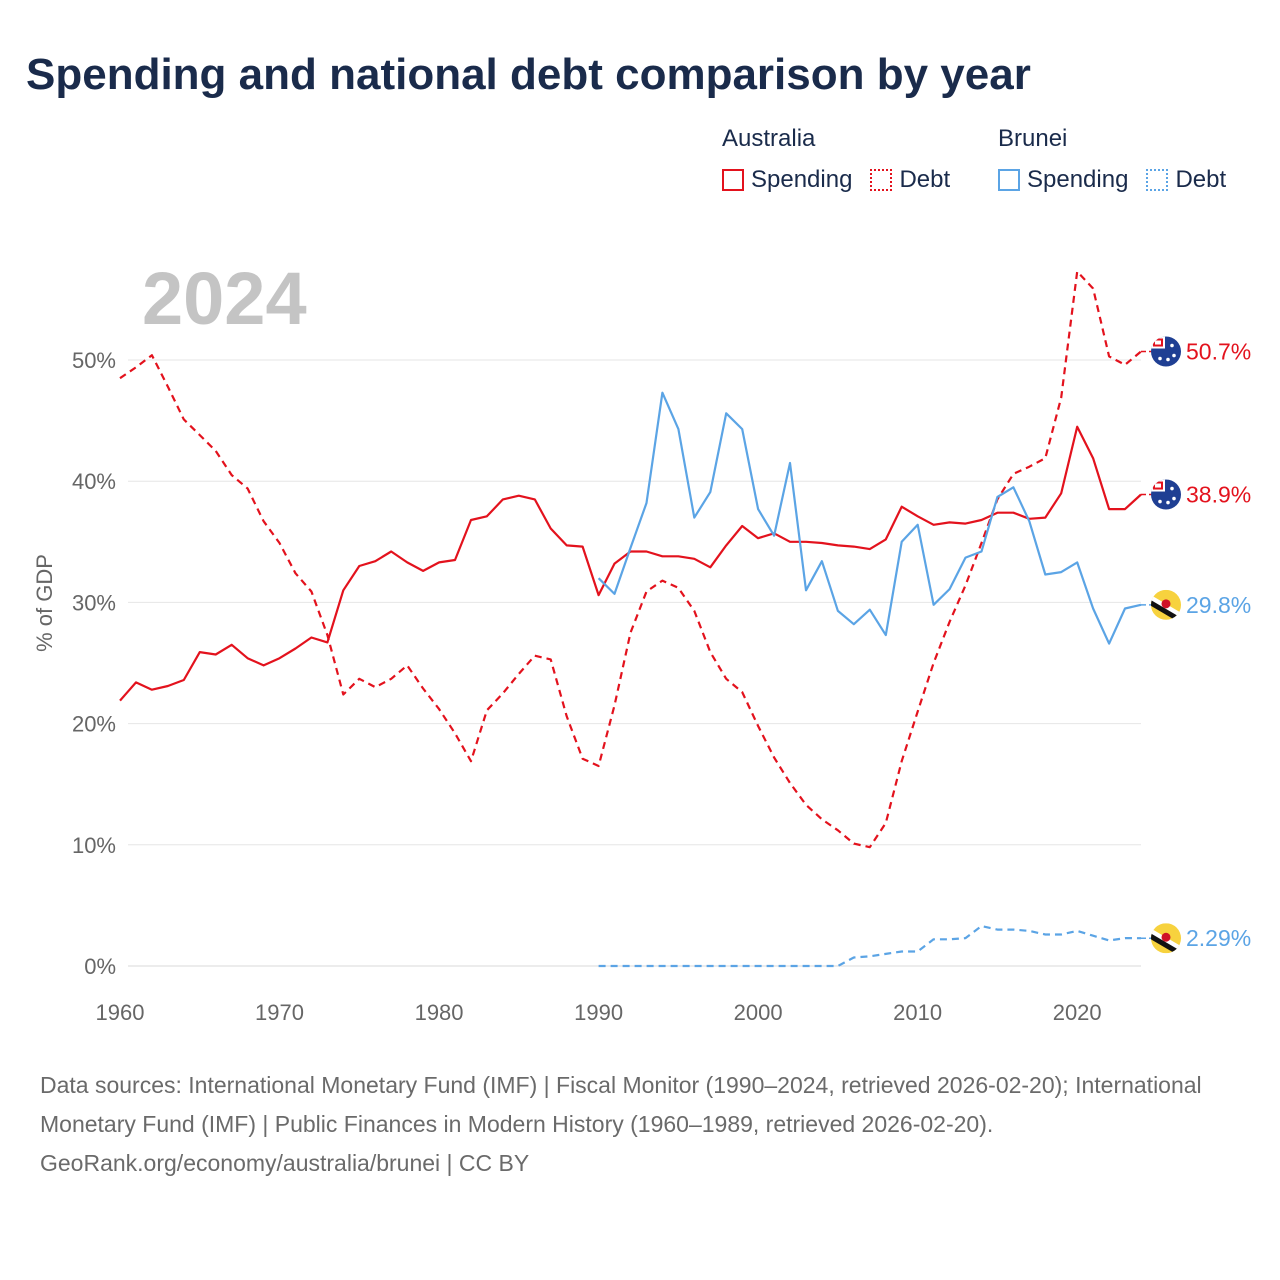 The height and width of the screenshot is (1280, 1280). Describe the element at coordinates (1218, 938) in the screenshot. I see `end-value-label: 2.29%` at that location.